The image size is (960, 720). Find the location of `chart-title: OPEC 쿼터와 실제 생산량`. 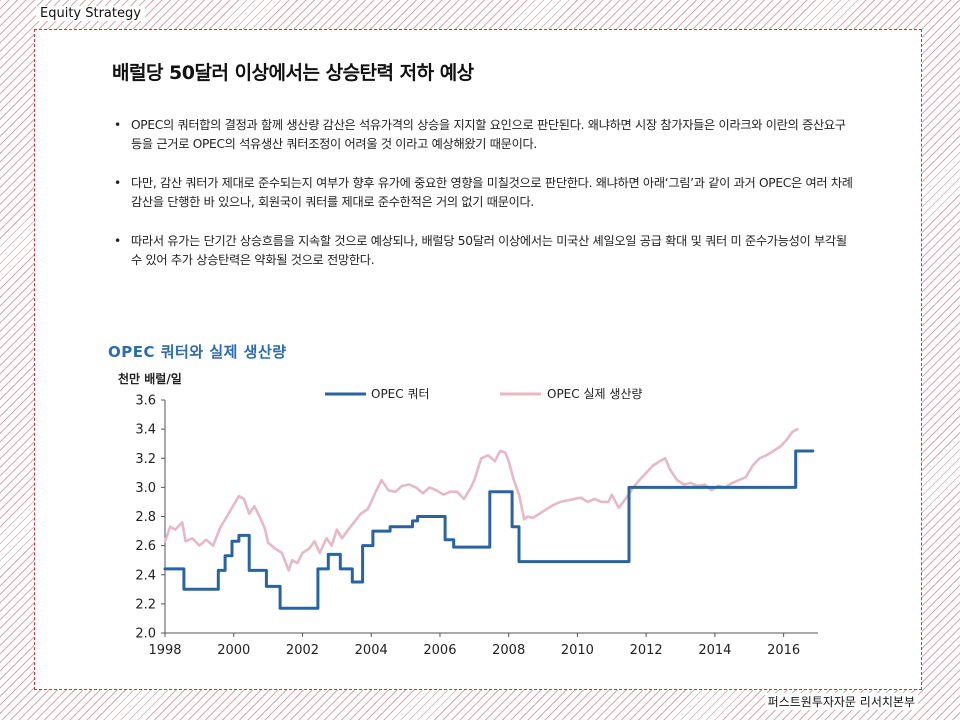

chart-title: OPEC 쿼터와 실제 생산량 is located at coordinates (197, 352).